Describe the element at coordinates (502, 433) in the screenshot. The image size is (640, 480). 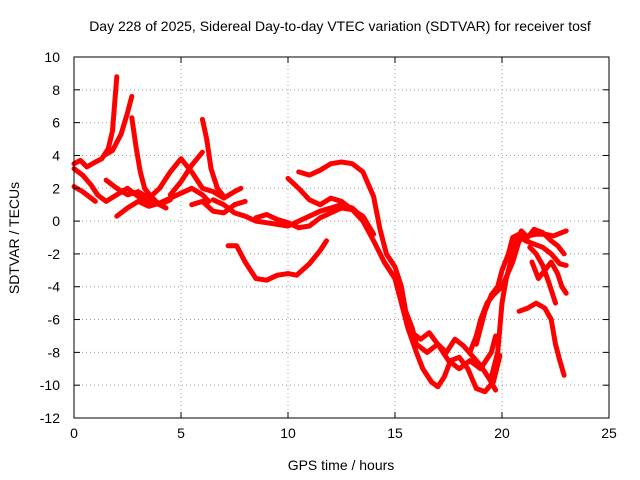
I see `x-tick-label: 20` at that location.